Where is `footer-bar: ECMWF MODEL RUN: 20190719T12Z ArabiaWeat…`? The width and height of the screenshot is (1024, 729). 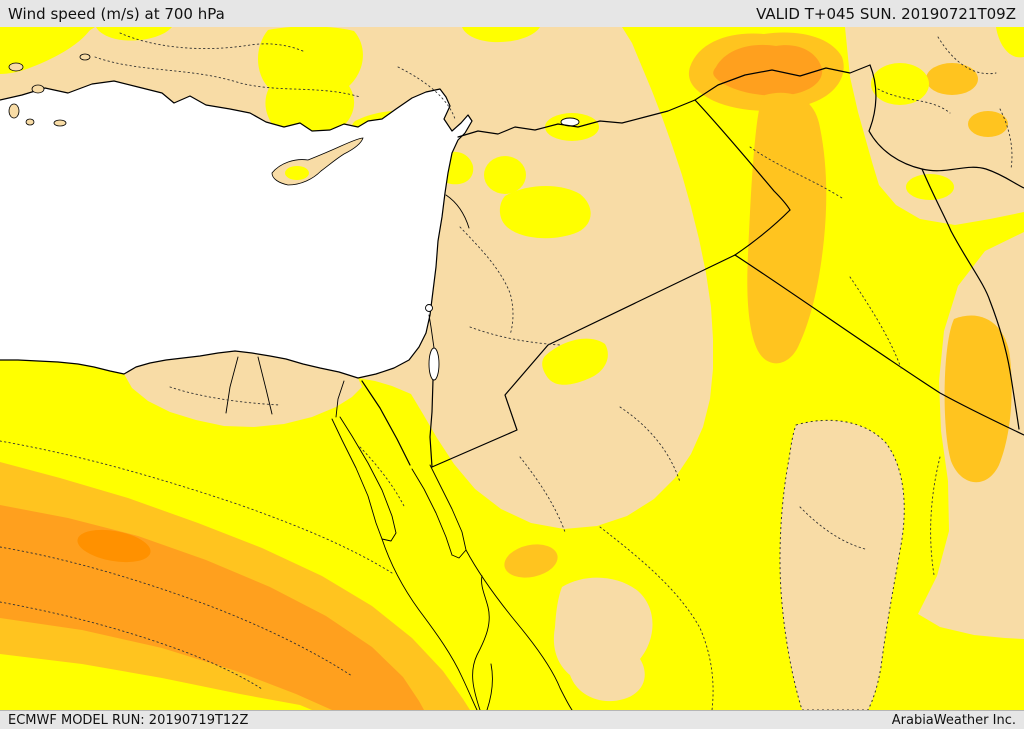
footer-bar: ECMWF MODEL RUN: 20190719T12Z ArabiaWeat… is located at coordinates (512, 719).